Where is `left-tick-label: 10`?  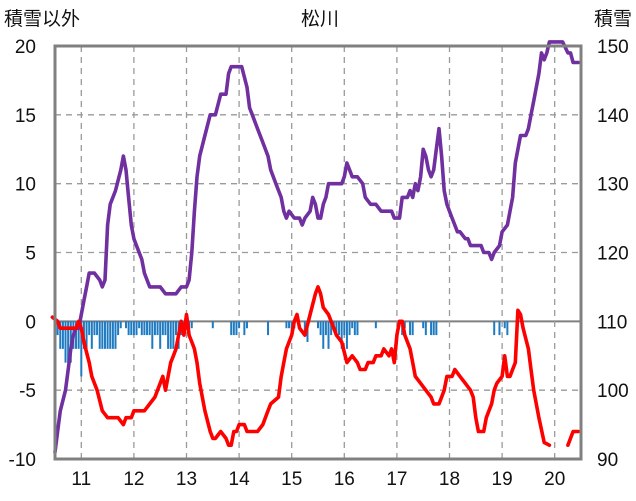 left-tick-label: 10 is located at coordinates (25, 185).